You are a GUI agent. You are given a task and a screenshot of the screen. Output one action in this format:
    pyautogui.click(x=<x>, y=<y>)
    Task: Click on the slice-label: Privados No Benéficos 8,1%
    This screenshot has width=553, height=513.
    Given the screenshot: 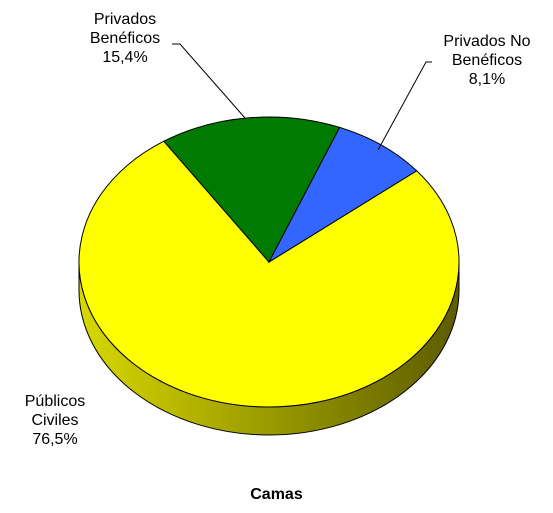 What is the action you would take?
    pyautogui.click(x=487, y=60)
    